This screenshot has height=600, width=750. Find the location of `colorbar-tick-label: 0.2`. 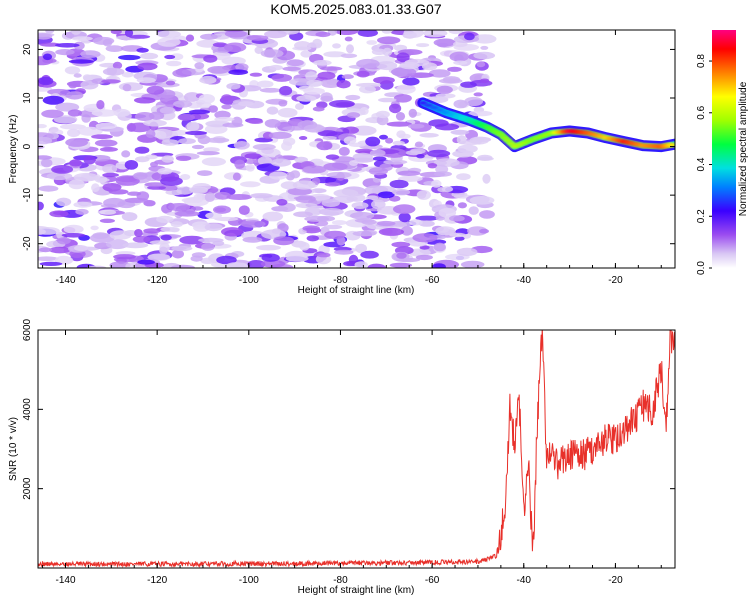

colorbar-tick-label: 0.2 is located at coordinates (701, 216).